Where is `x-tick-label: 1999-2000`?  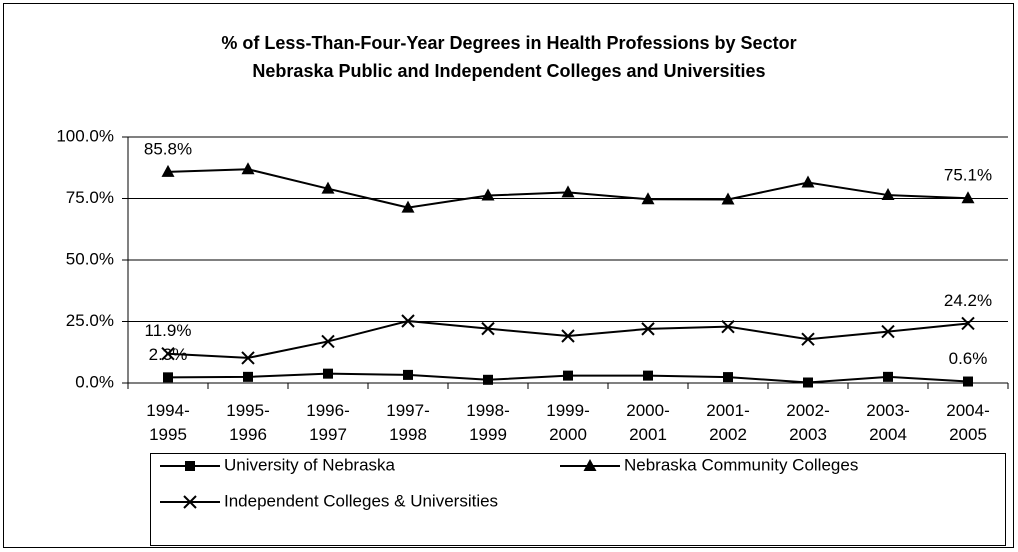
x-tick-label: 1999-2000 is located at coordinates (567, 422).